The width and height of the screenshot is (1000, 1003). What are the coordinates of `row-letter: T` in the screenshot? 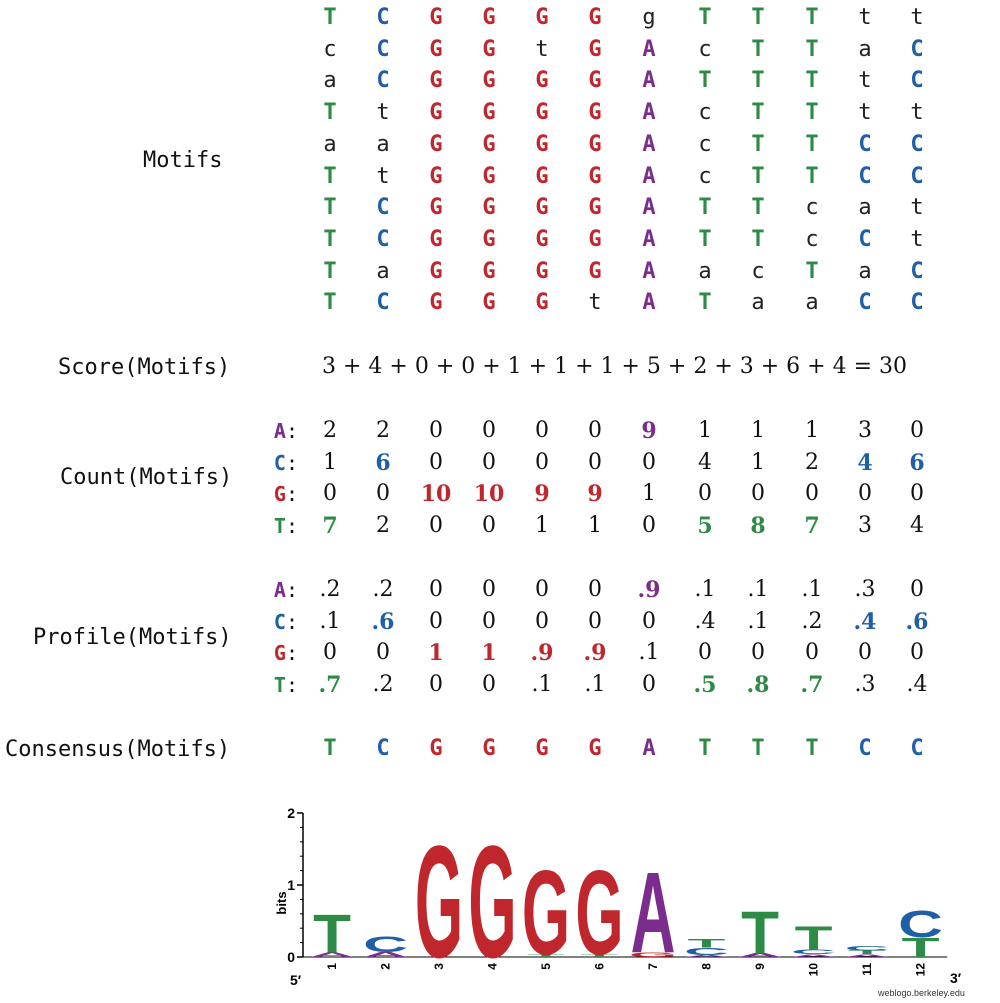 It's located at (279, 525).